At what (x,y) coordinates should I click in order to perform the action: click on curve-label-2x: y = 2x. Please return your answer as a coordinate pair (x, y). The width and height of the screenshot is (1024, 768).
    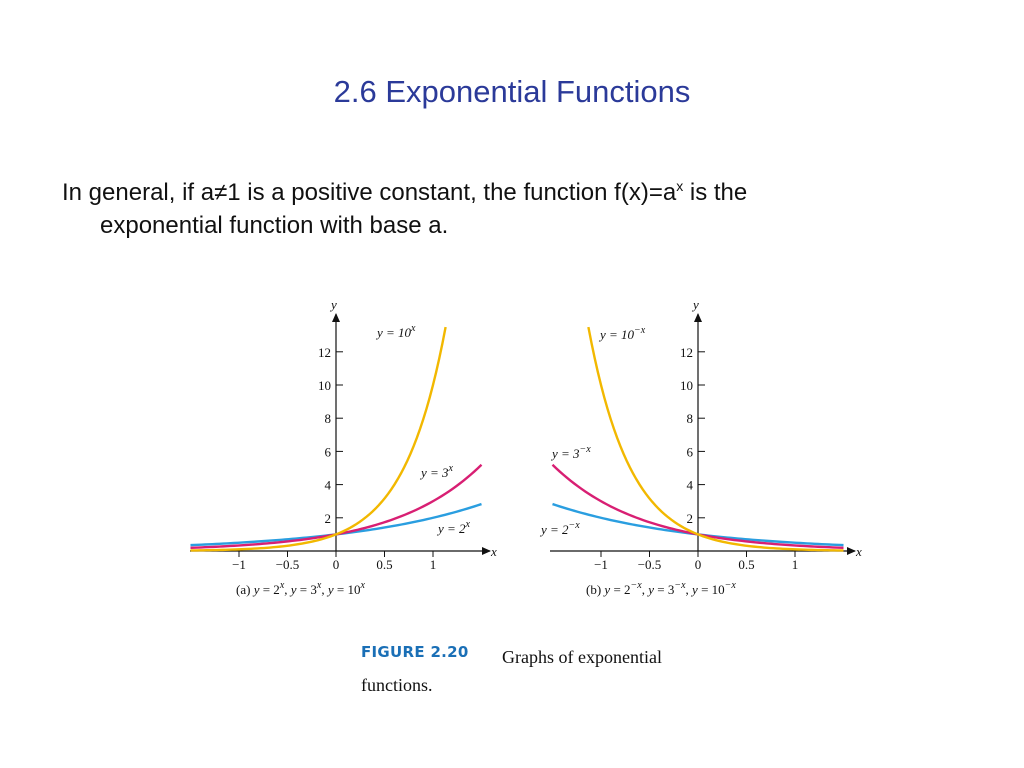
    Looking at the image, I should click on (453, 527).